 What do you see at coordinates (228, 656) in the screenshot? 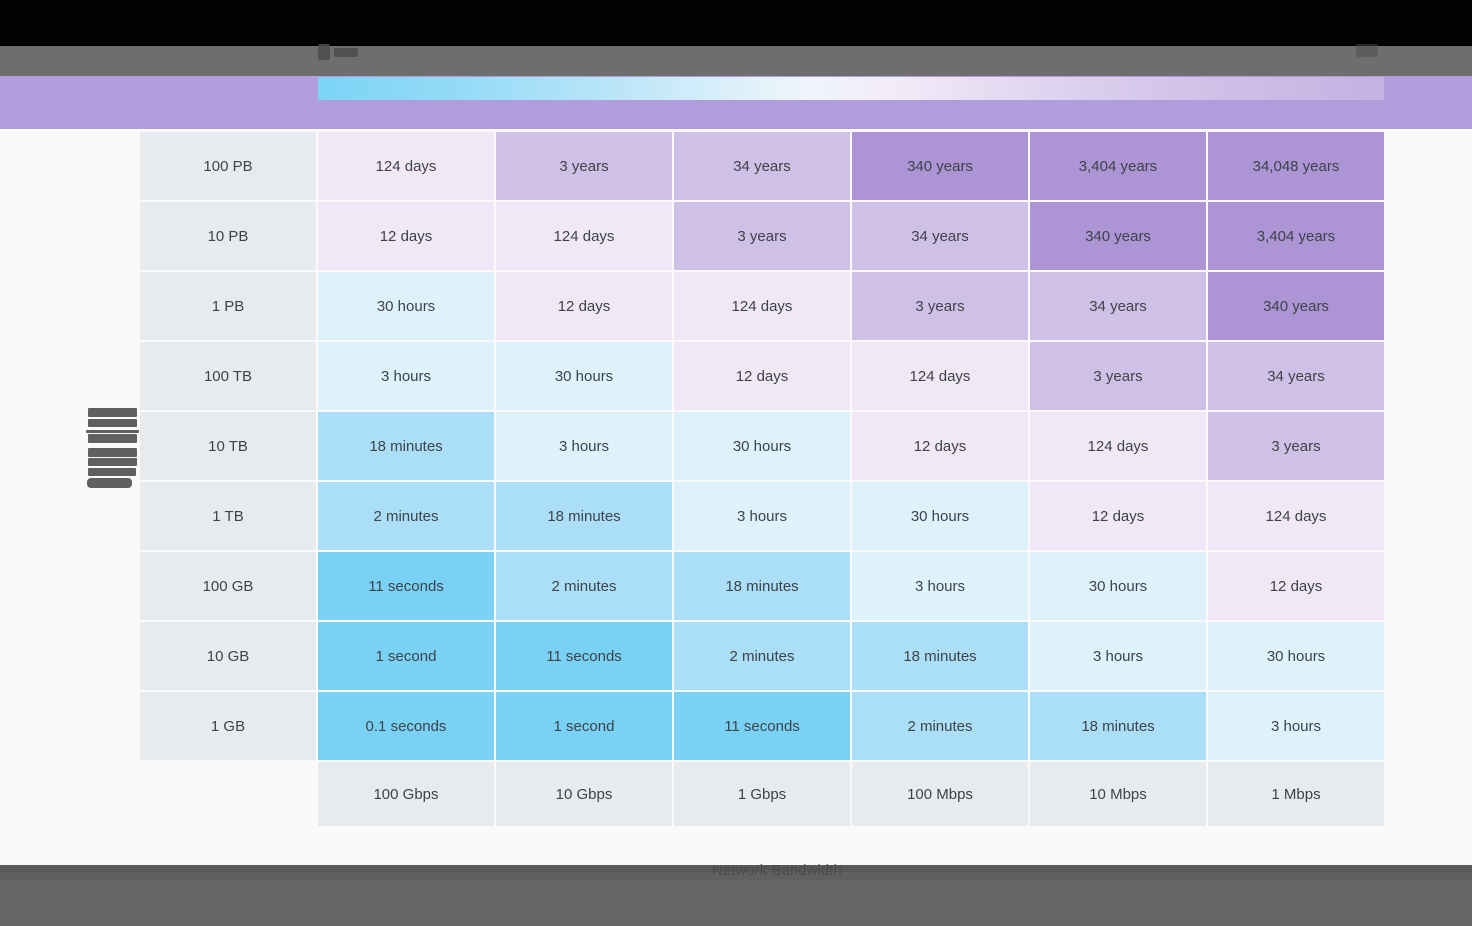
I see `row-label: 10 GB` at bounding box center [228, 656].